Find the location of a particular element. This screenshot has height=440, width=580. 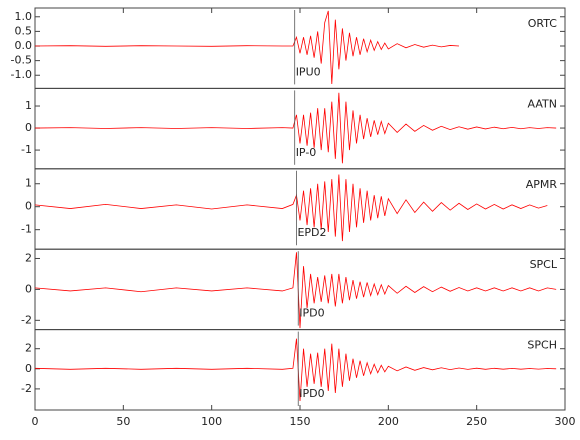

y-tick-label: -1.0 is located at coordinates (21, 74).